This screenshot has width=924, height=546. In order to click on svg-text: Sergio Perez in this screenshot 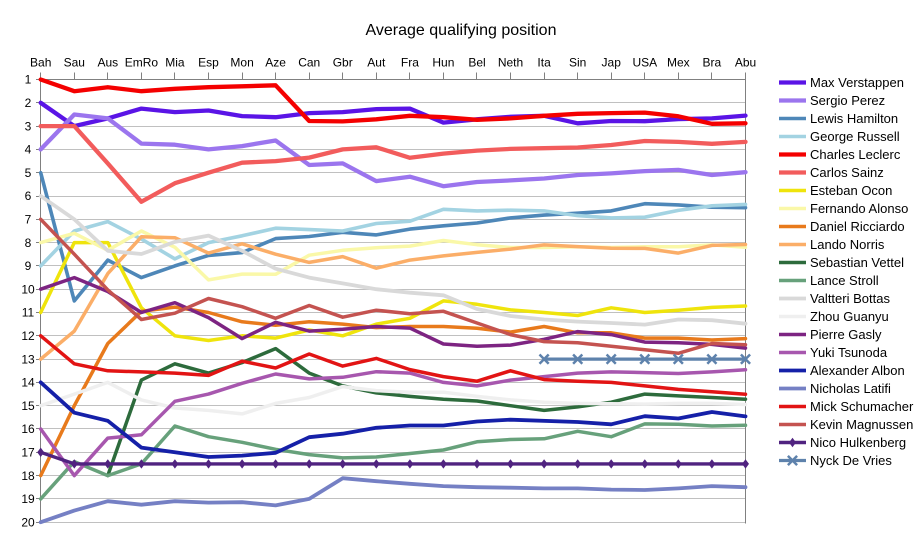, I will do `click(847, 100)`.